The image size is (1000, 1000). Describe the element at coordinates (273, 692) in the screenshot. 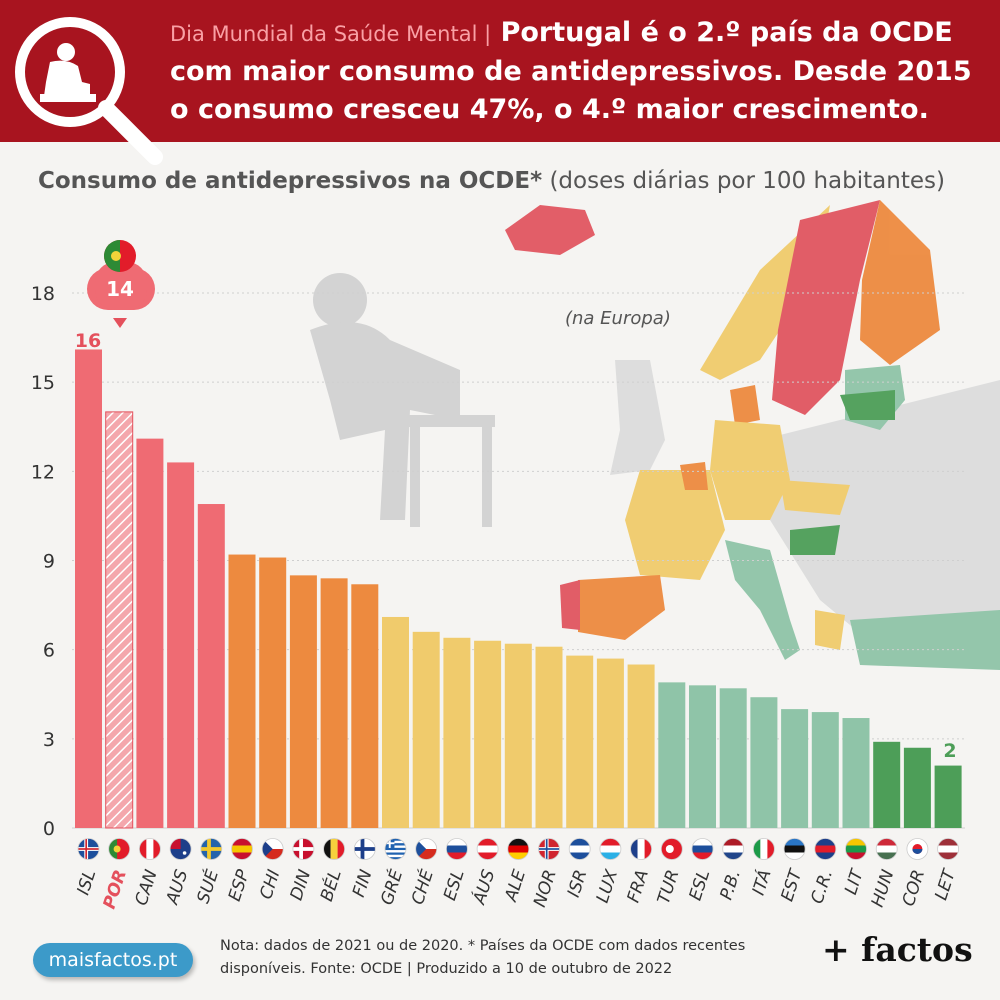

I see `bar-chi` at that location.